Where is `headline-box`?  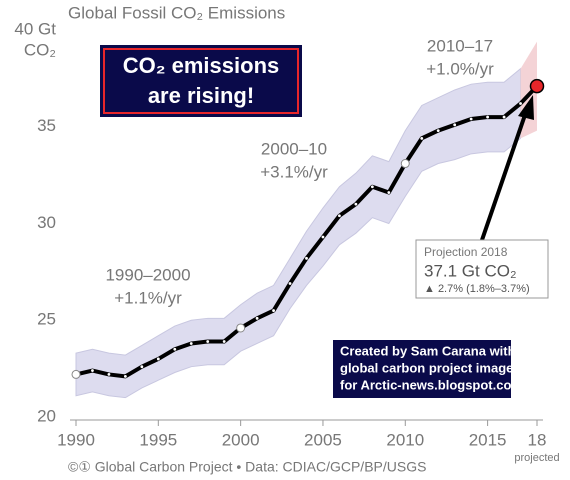 headline-box is located at coordinates (201, 81).